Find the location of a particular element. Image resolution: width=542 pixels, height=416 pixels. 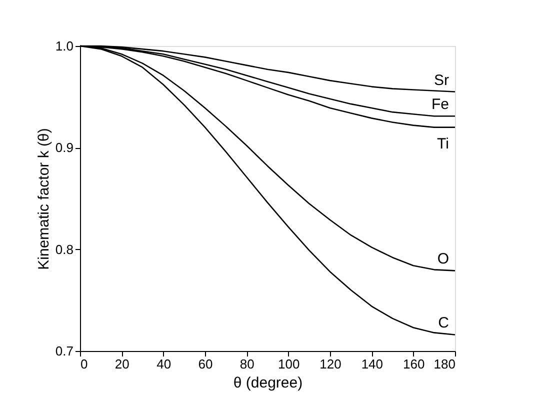

y-tick-label: 1.0 is located at coordinates (64, 46).